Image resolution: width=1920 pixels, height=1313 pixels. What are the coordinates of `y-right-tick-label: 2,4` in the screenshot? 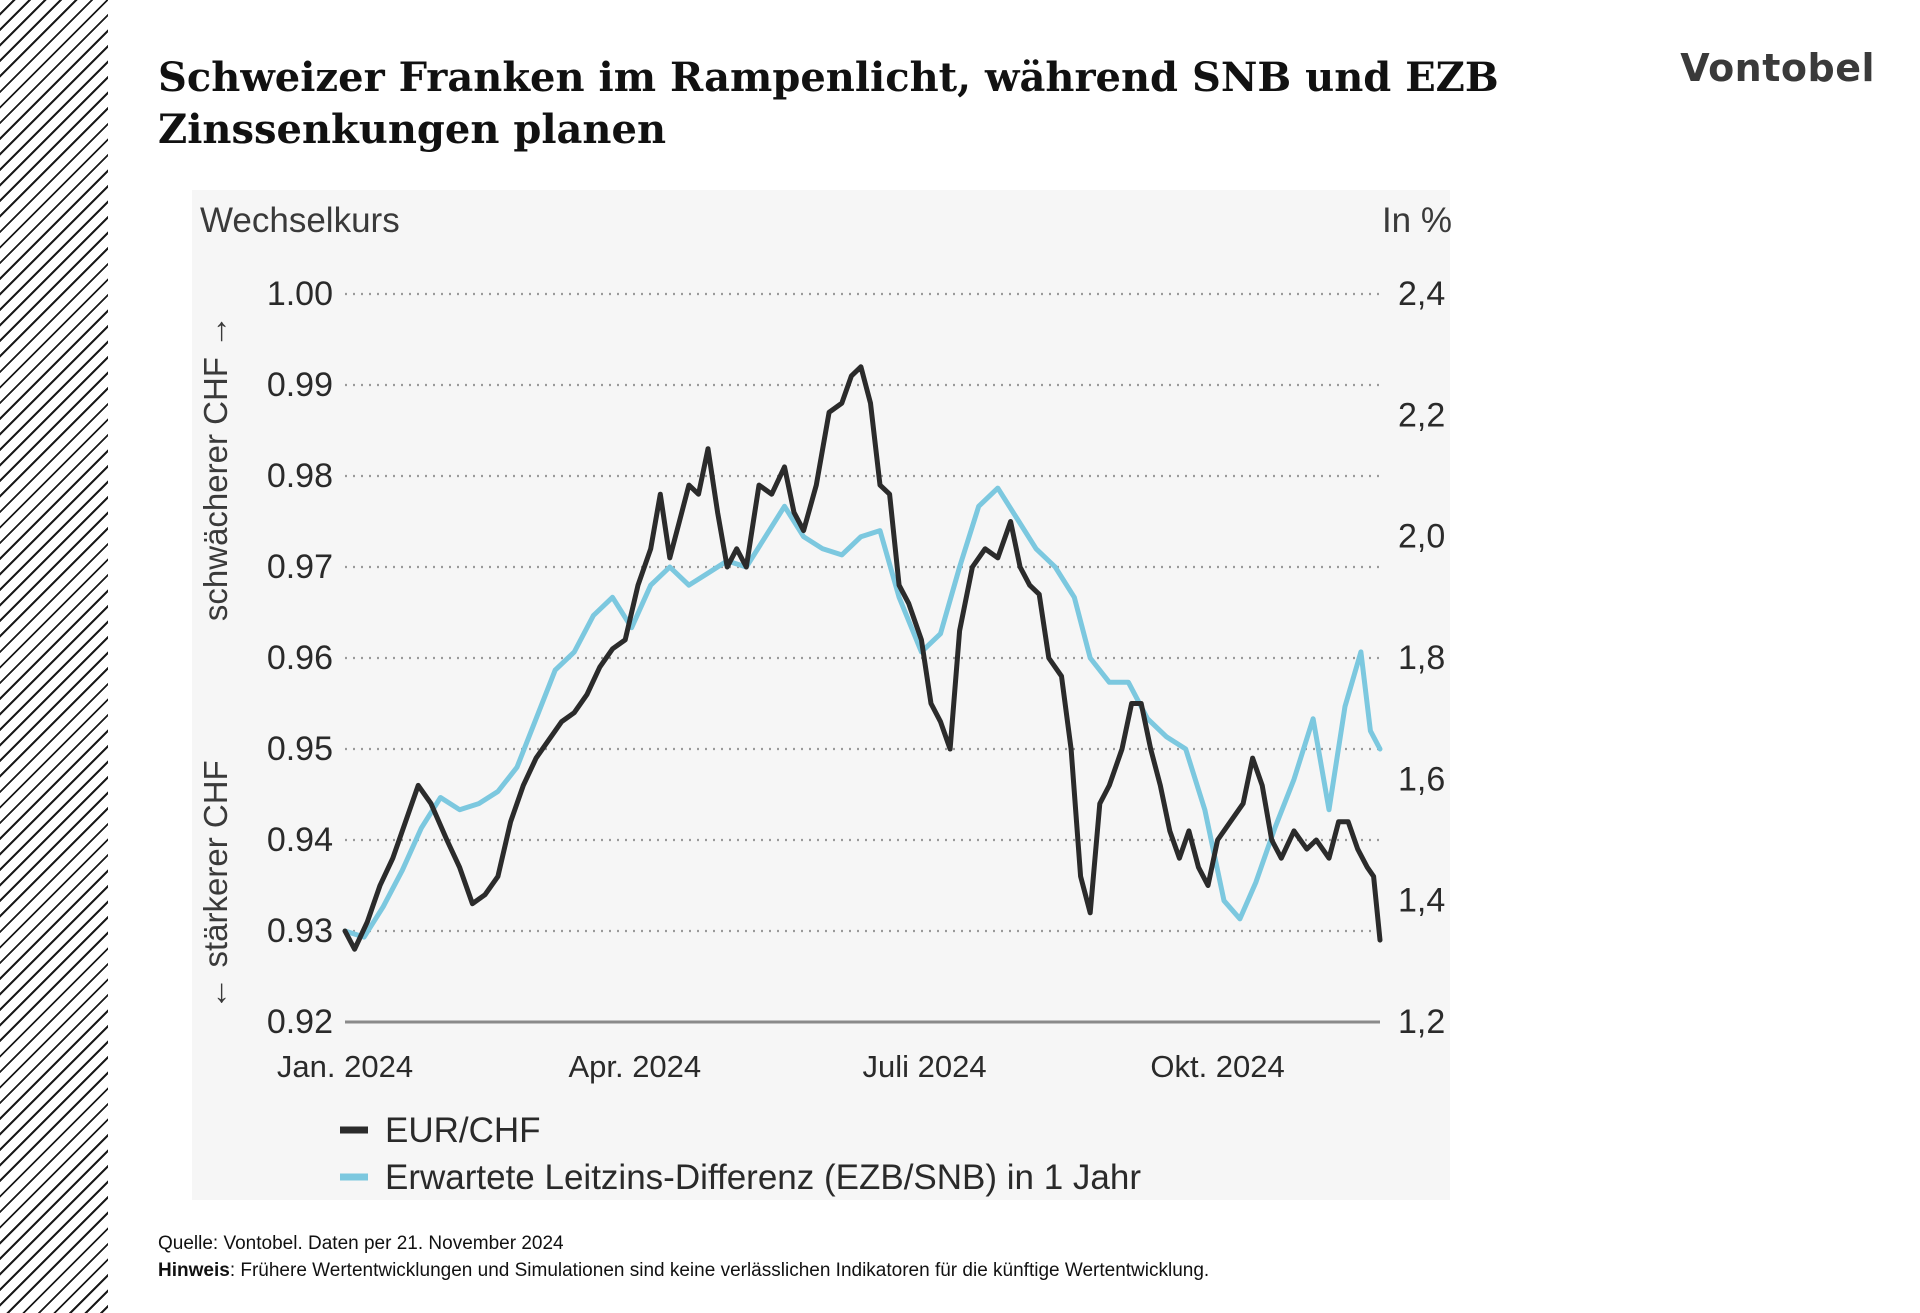 It's located at (1421, 294).